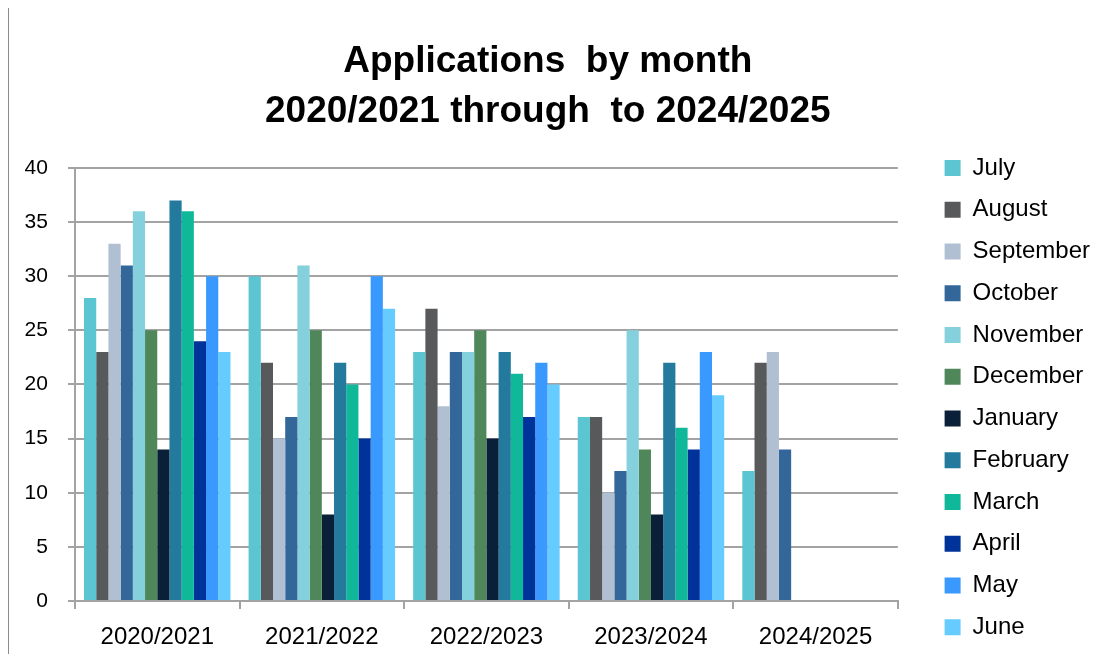 Image resolution: width=1107 pixels, height=662 pixels. What do you see at coordinates (486, 636) in the screenshot?
I see `x-tick-label: 2022/2023` at bounding box center [486, 636].